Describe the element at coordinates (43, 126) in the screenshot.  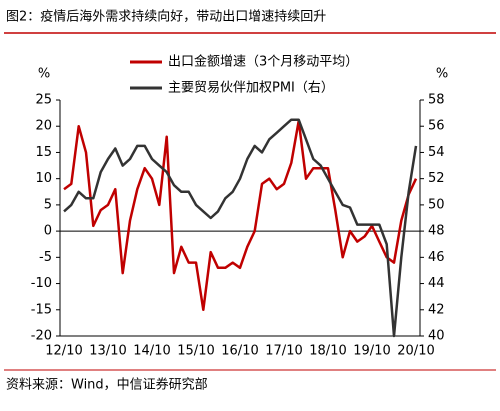
I see `y-tick-label: 20` at that location.